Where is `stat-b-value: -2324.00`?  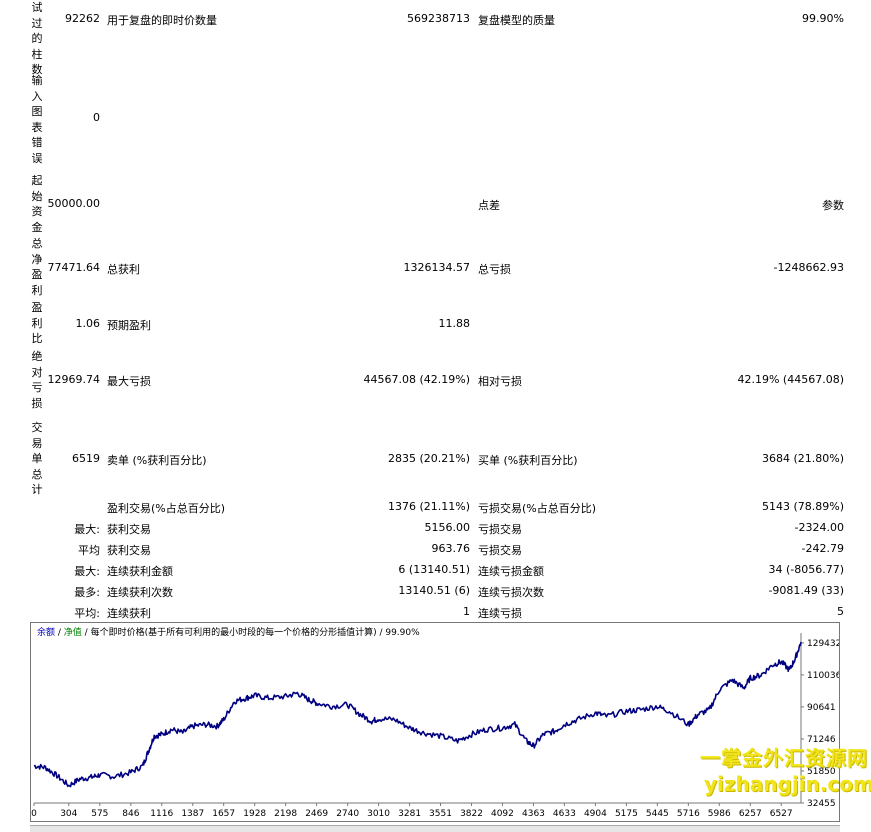
stat-b-value: -2324.00 is located at coordinates (819, 527).